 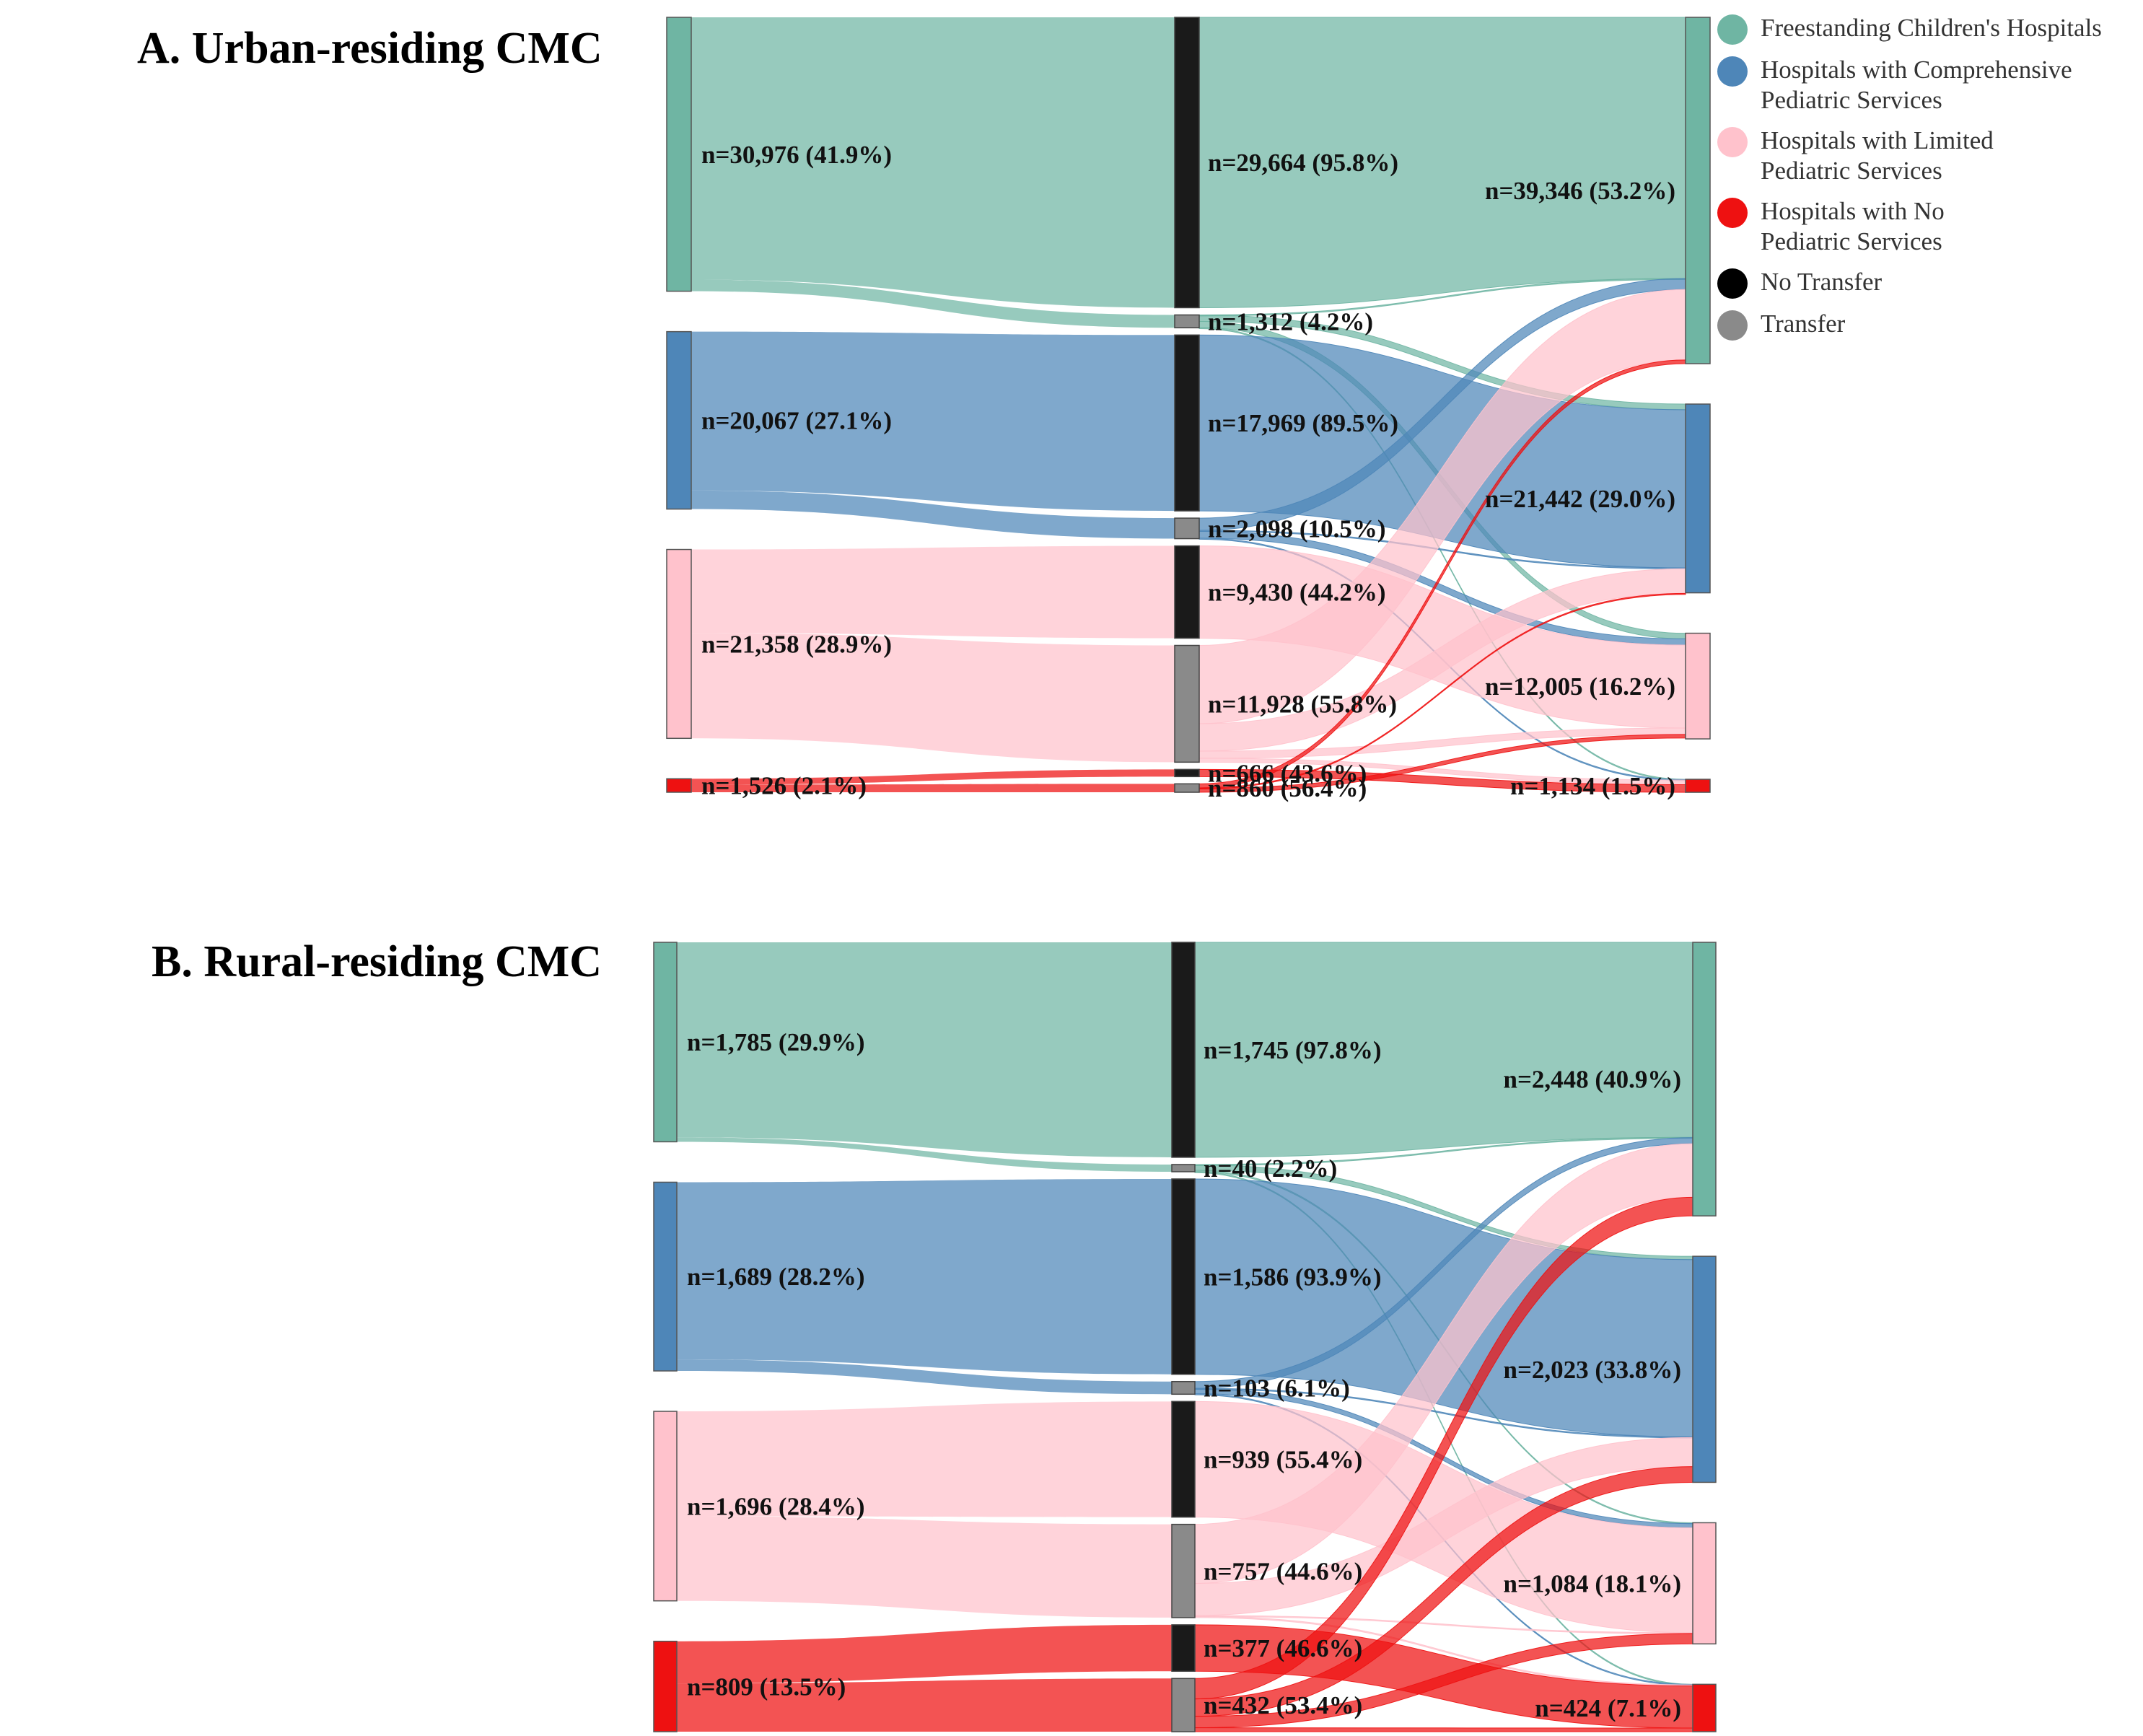 I want to click on middle-label-1: n=1,312 (4.2%), so click(x=1290, y=321).